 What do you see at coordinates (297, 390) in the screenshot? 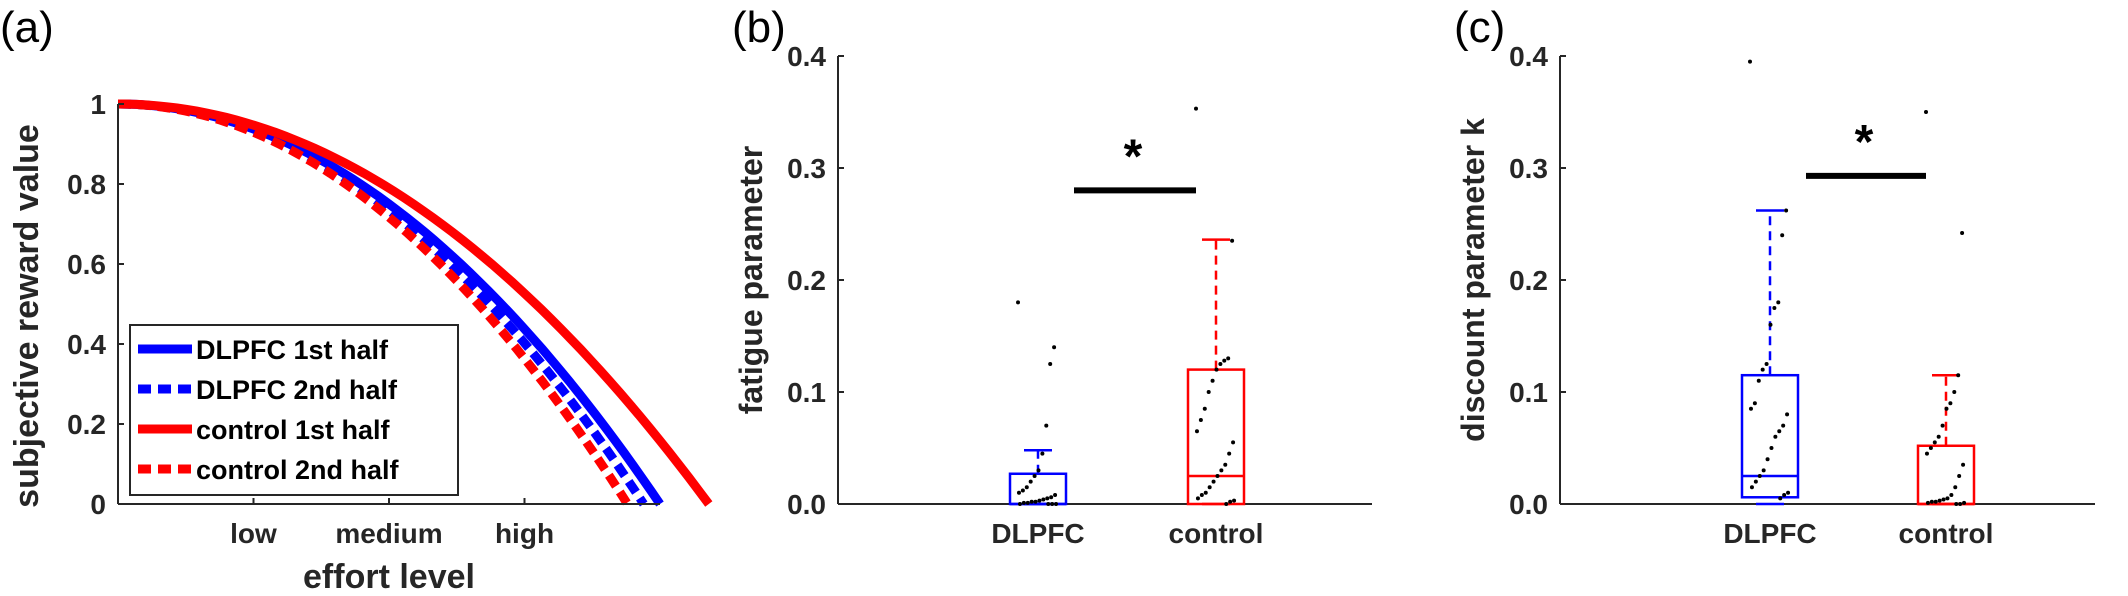
I see `legend-label: DLPFC 2nd half` at bounding box center [297, 390].